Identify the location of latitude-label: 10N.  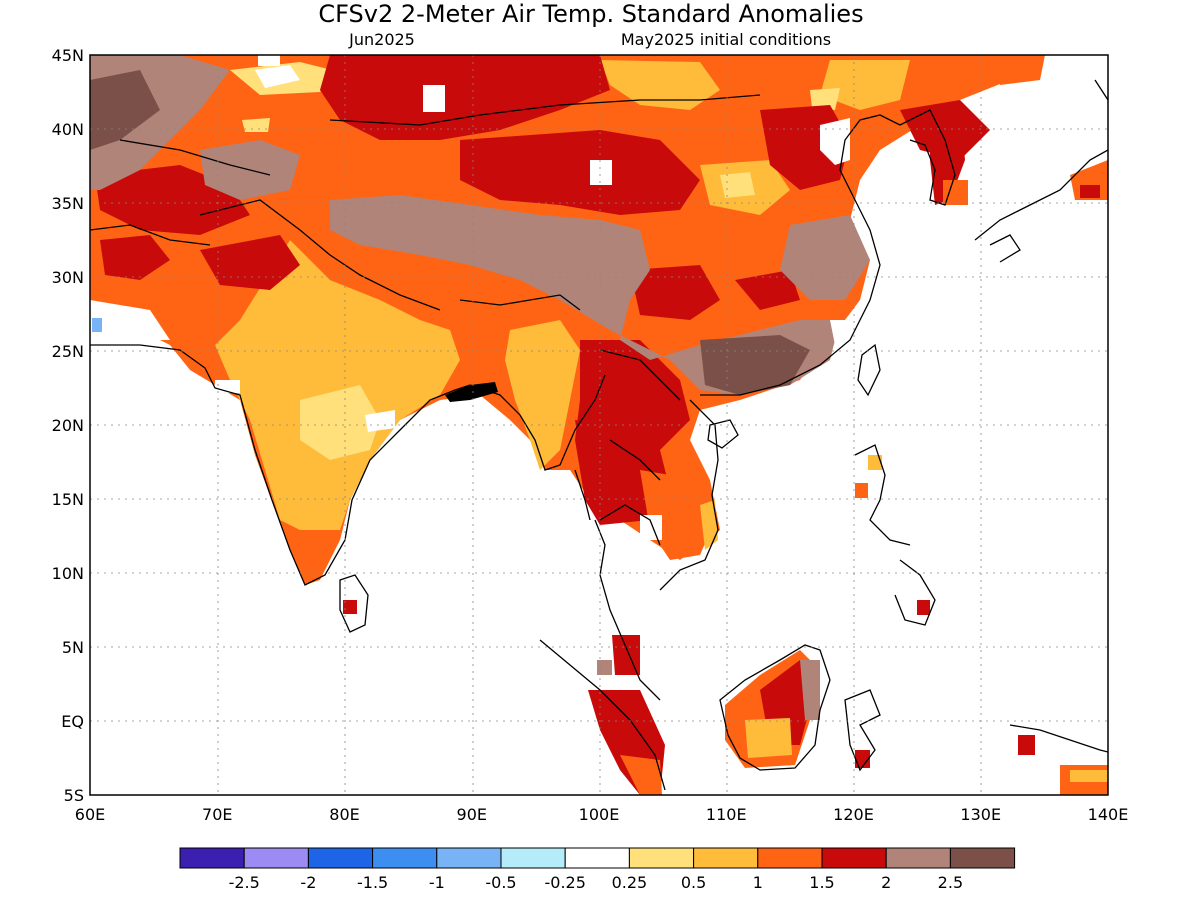
(68, 573).